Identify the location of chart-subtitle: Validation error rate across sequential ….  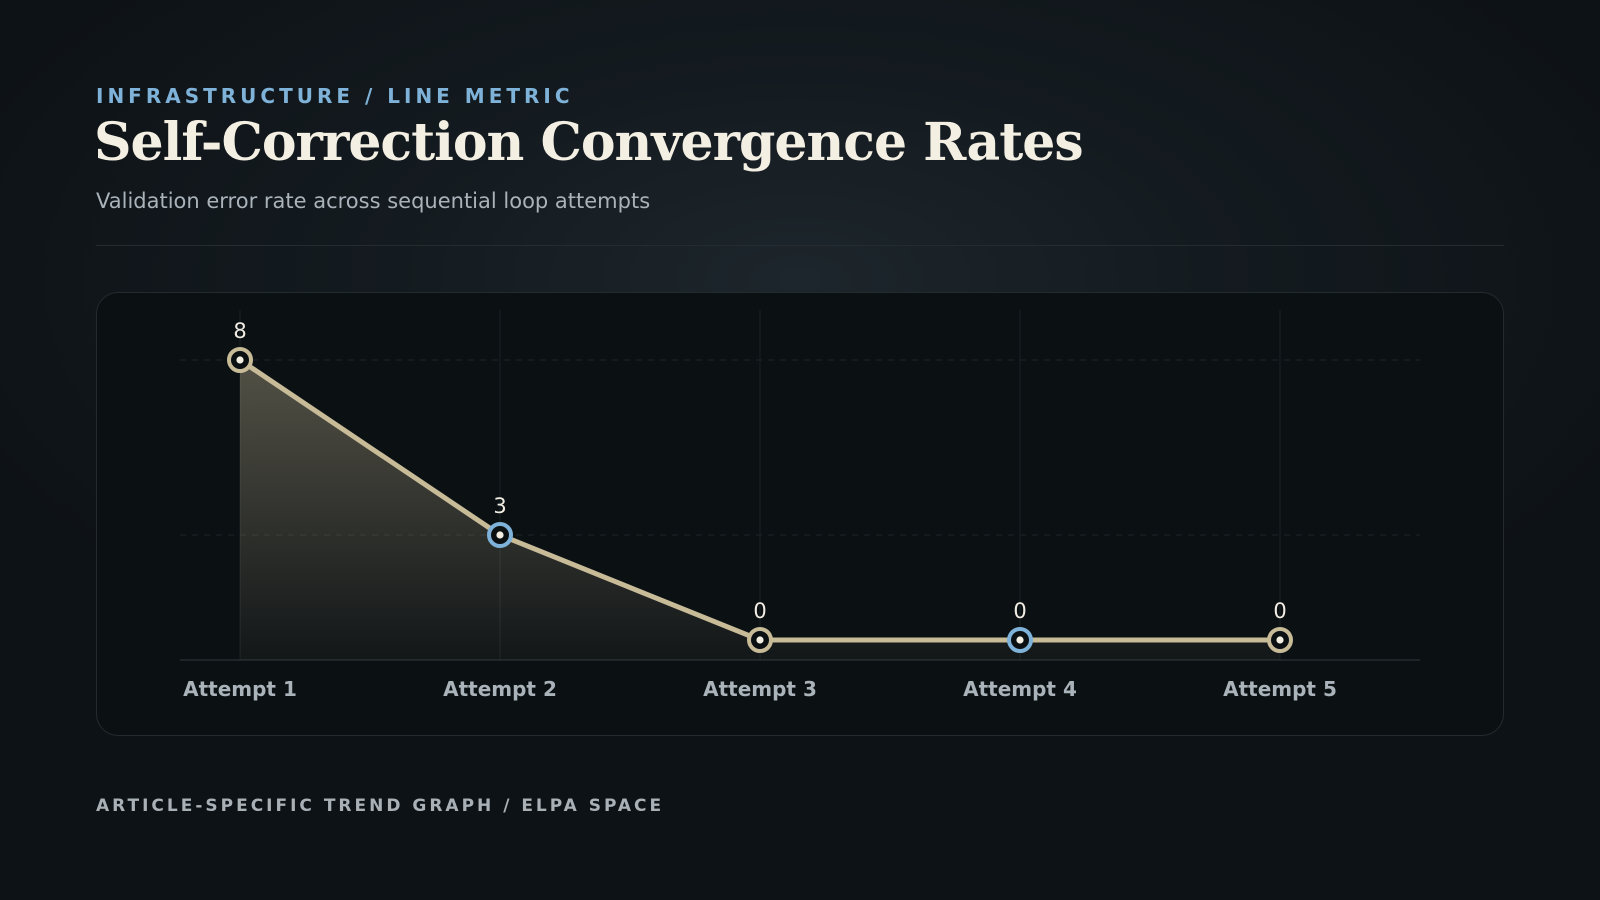
(373, 201).